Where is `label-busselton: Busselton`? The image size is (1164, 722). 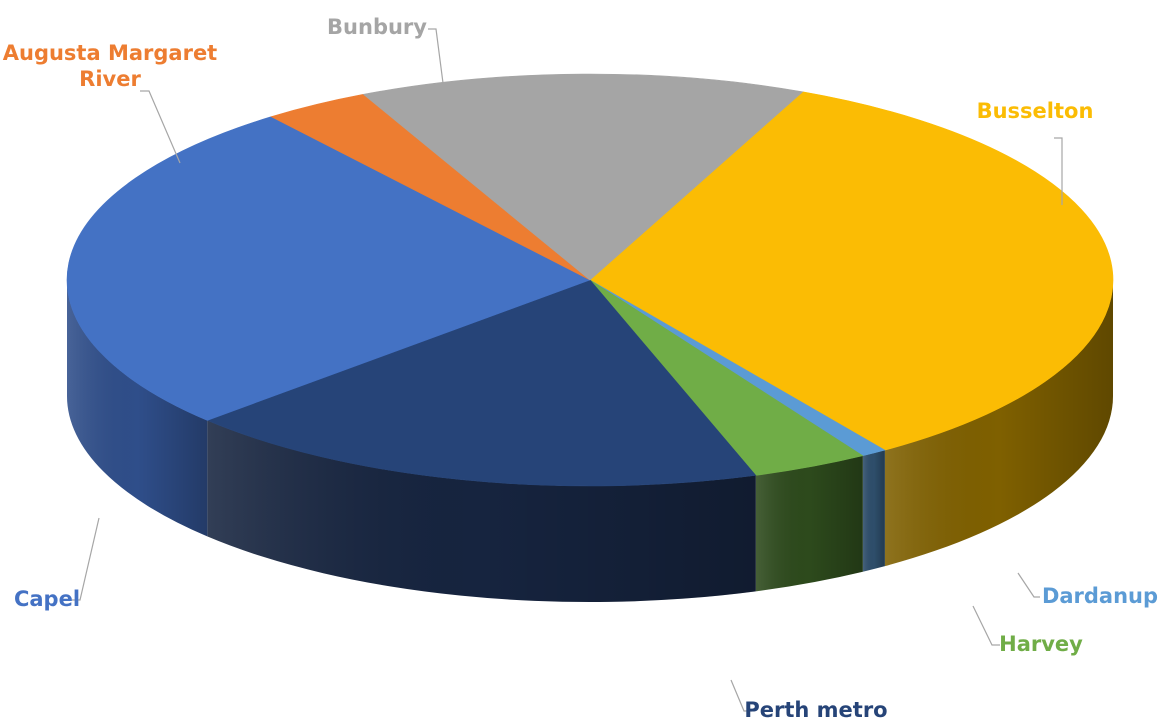
label-busselton: Busselton is located at coordinates (1035, 111).